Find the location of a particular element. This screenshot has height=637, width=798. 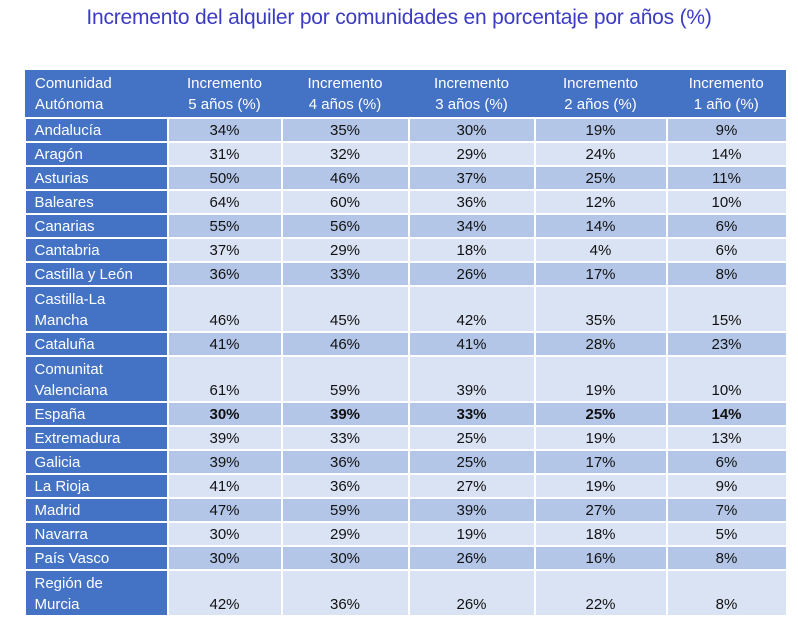

table-cell: 15% is located at coordinates (725, 308).